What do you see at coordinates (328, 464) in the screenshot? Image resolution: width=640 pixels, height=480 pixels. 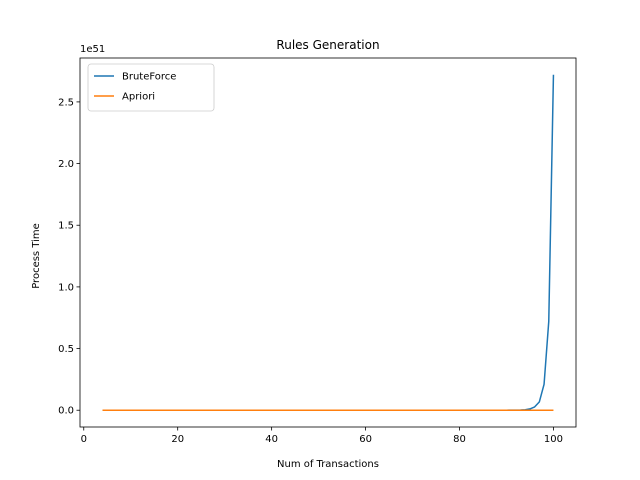 I see `x-axis-label: Num of Transactions` at bounding box center [328, 464].